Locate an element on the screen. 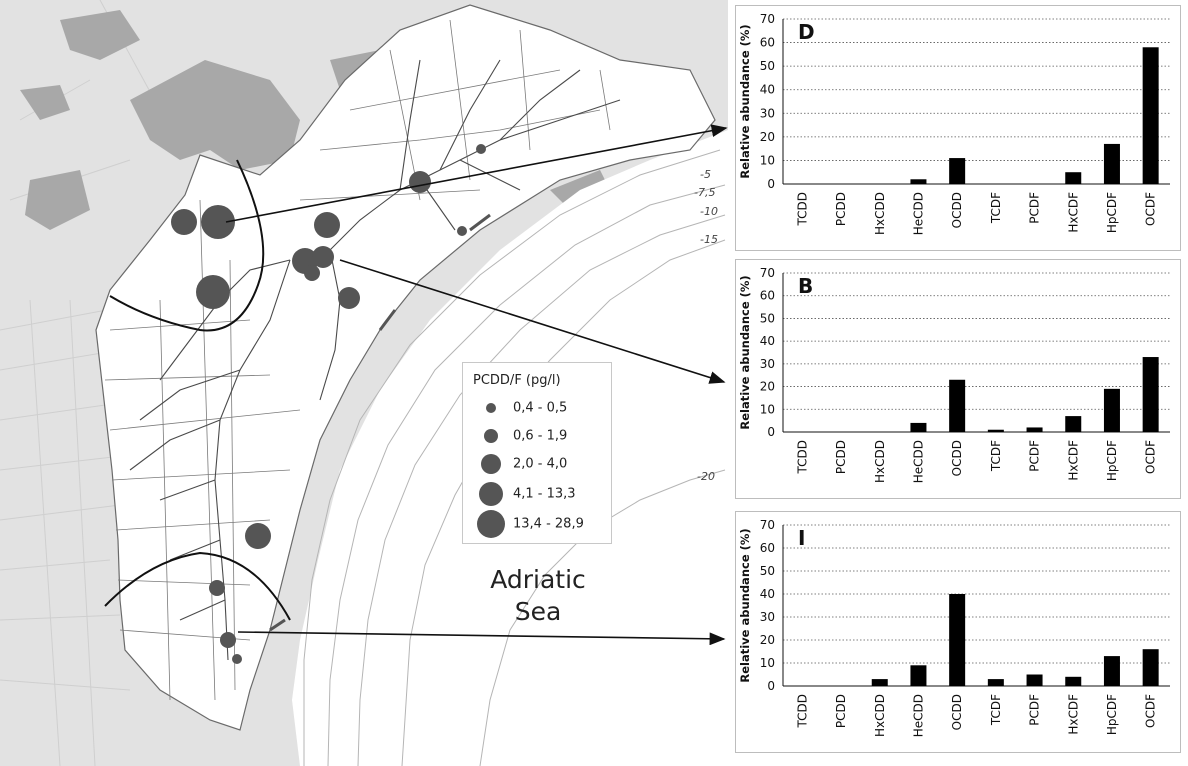  bar-tcdf is located at coordinates (995, 682).